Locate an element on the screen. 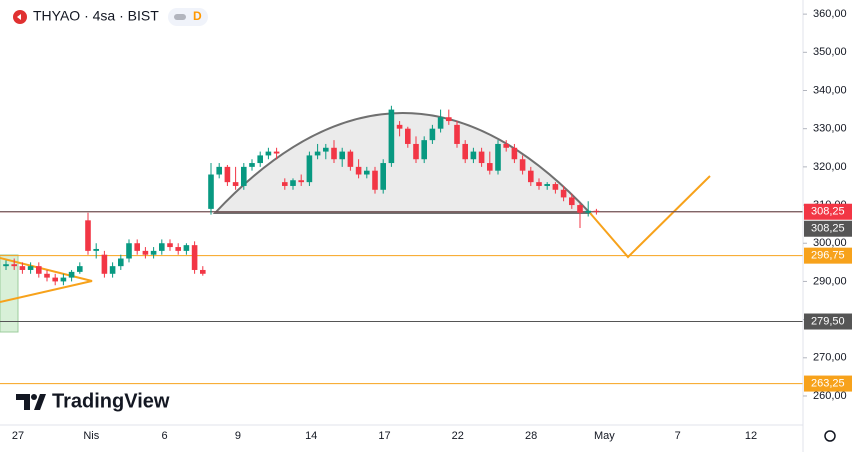 The image size is (860, 457). symbol-logo-mark is located at coordinates (19, 17).